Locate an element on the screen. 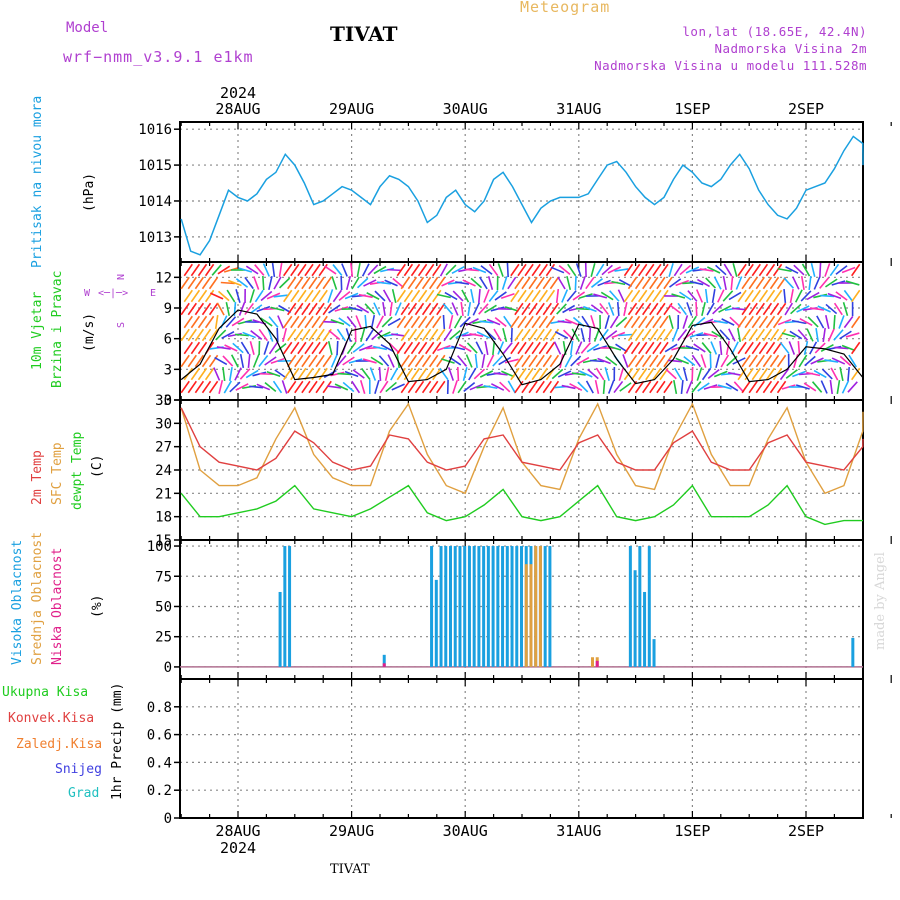 The height and width of the screenshot is (900, 900). y-tick-label: 33 is located at coordinates (163, 401).